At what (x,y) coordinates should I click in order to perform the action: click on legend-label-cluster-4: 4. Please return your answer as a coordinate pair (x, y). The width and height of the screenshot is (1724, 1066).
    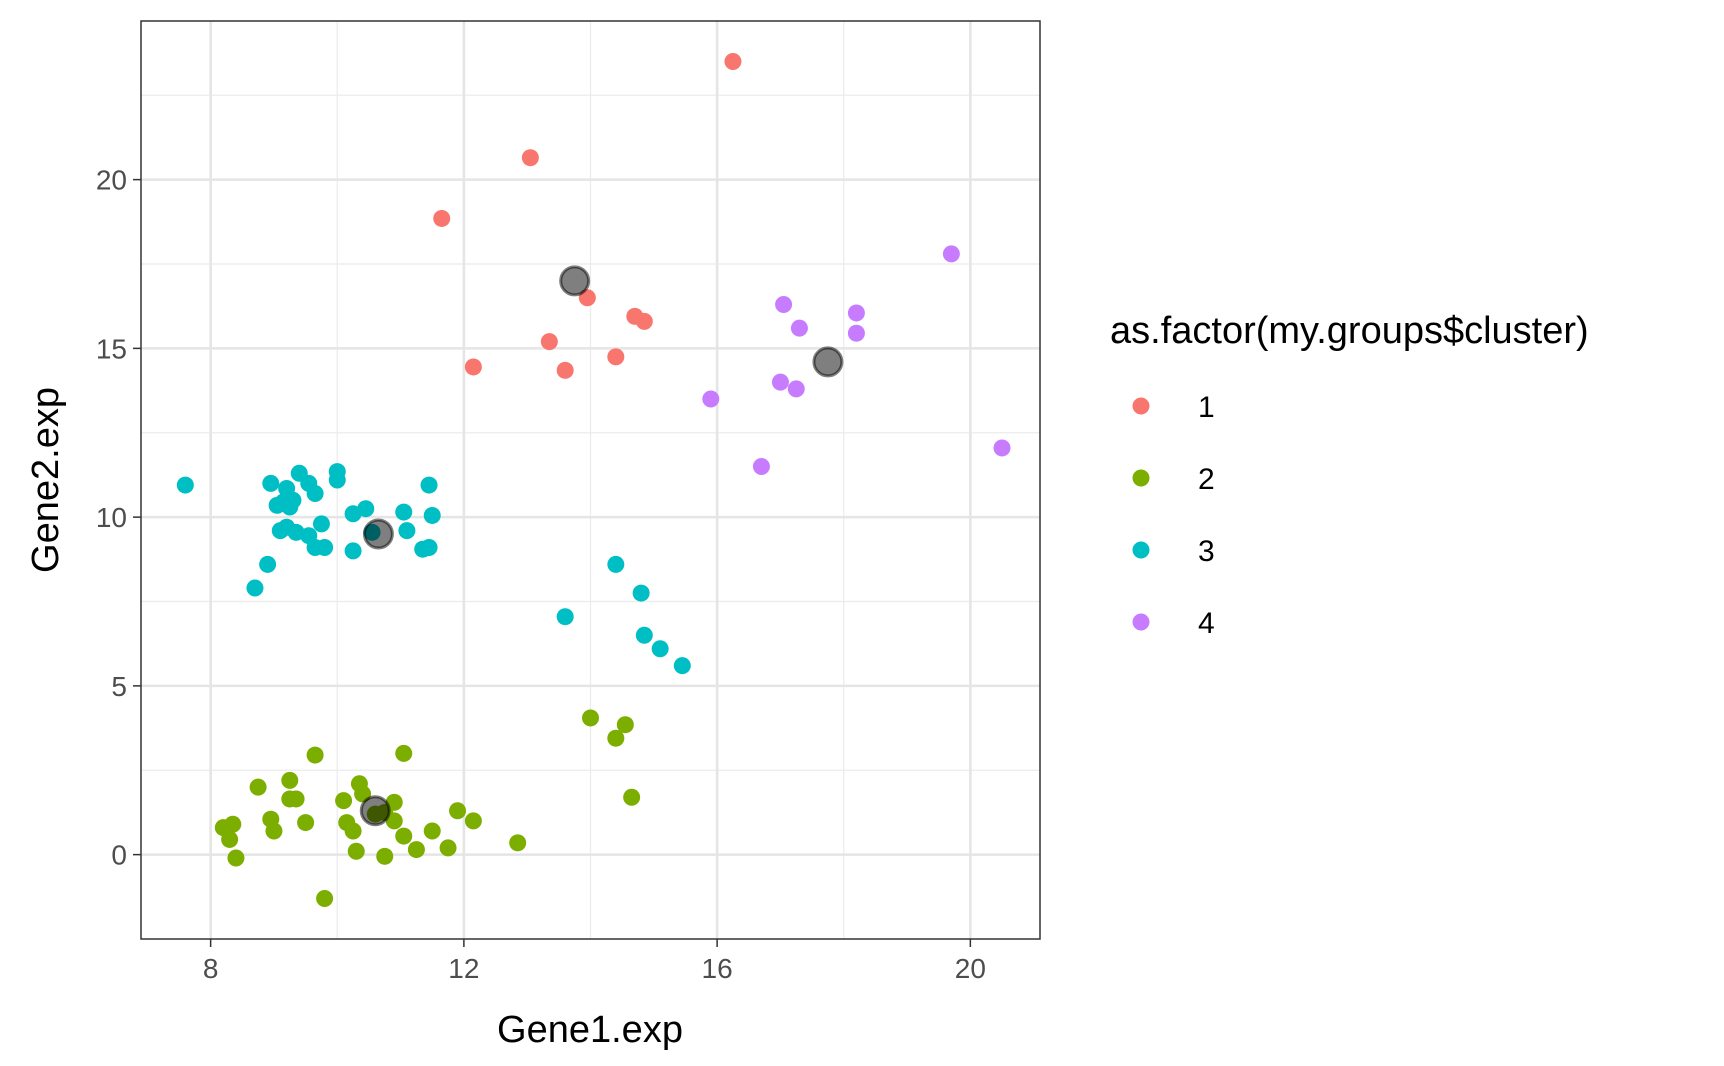
    Looking at the image, I should click on (1206, 623).